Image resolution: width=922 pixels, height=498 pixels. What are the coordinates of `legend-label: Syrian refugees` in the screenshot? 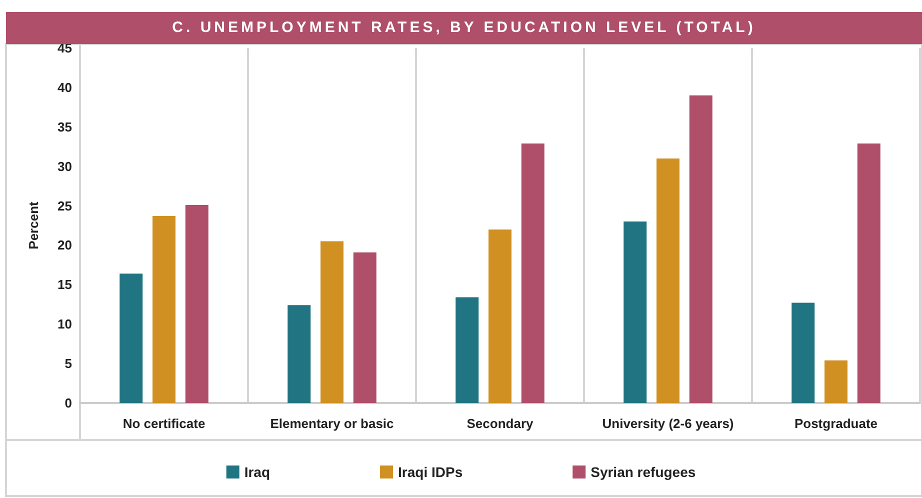 It's located at (643, 472).